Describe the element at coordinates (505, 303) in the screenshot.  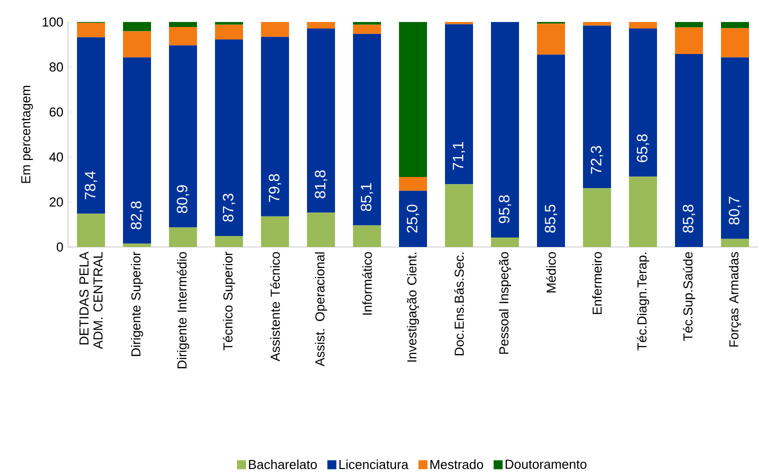
I see `x-tick-label: Pessoal Inspeção` at that location.